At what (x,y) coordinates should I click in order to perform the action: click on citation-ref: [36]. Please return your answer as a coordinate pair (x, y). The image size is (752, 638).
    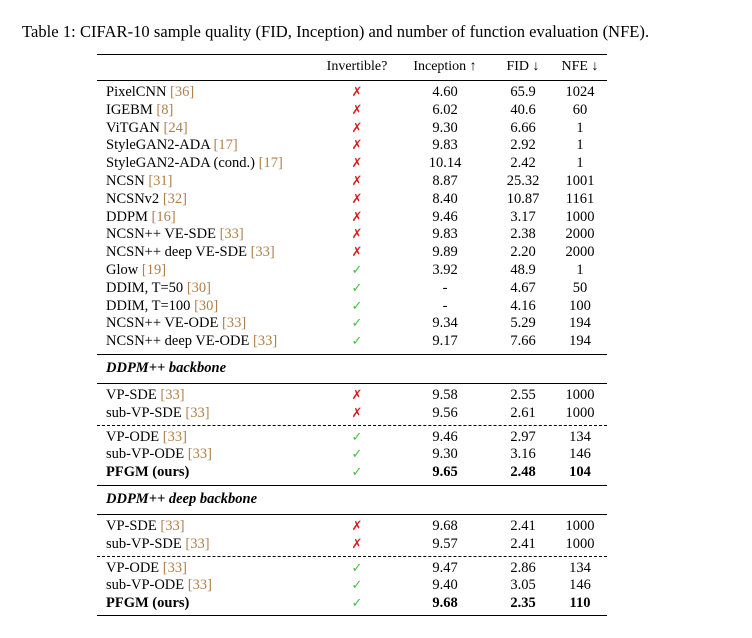
    Looking at the image, I should click on (182, 92).